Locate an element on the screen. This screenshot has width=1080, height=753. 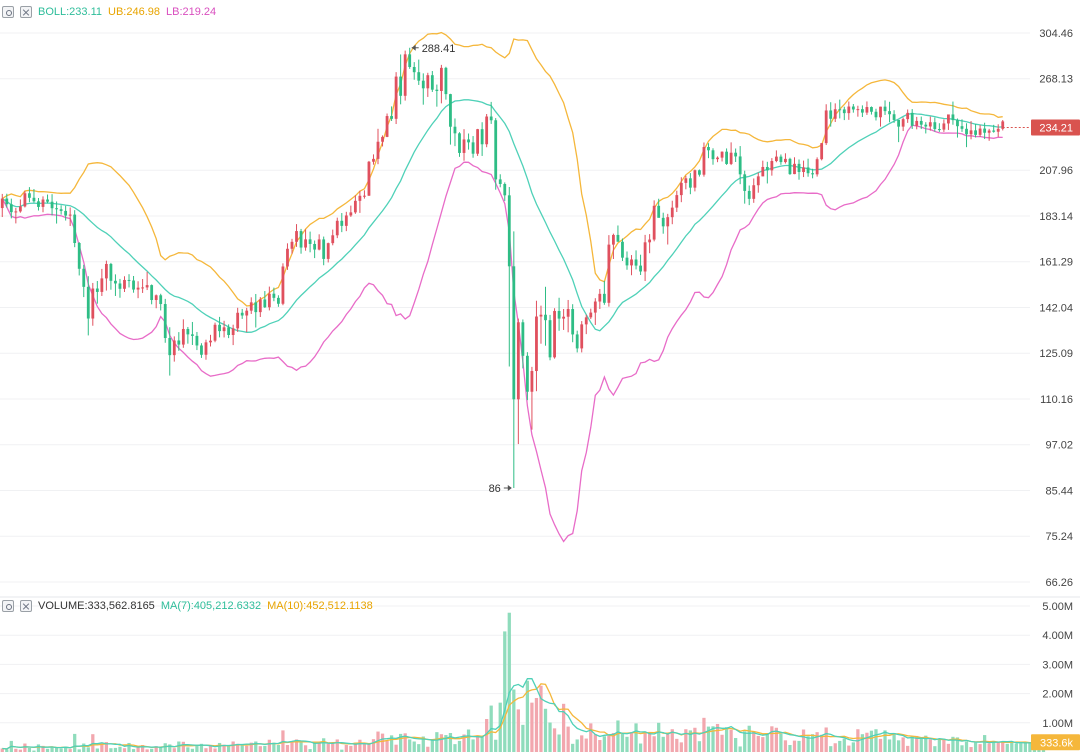
volume-value: VOLUME:333,562.8165 is located at coordinates (96, 606).